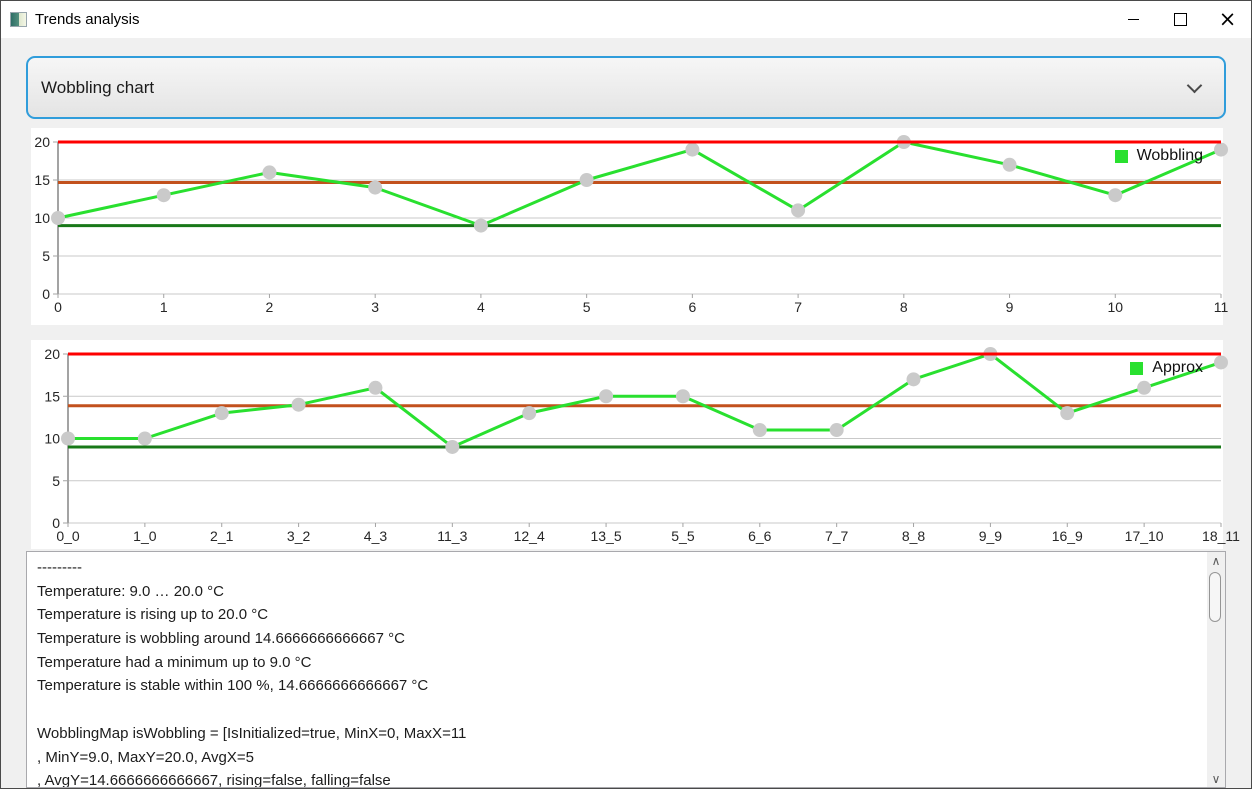 The width and height of the screenshot is (1252, 789). What do you see at coordinates (130, 591) in the screenshot?
I see `console-line: Temperature: 9.0 … 20.0 °C` at bounding box center [130, 591].